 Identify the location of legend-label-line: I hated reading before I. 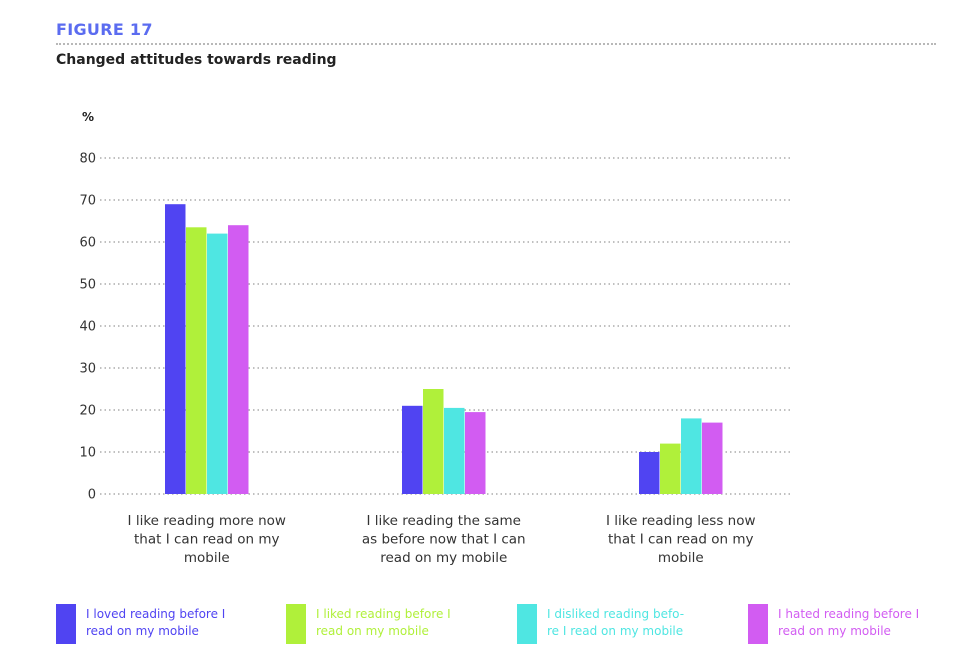
(849, 614).